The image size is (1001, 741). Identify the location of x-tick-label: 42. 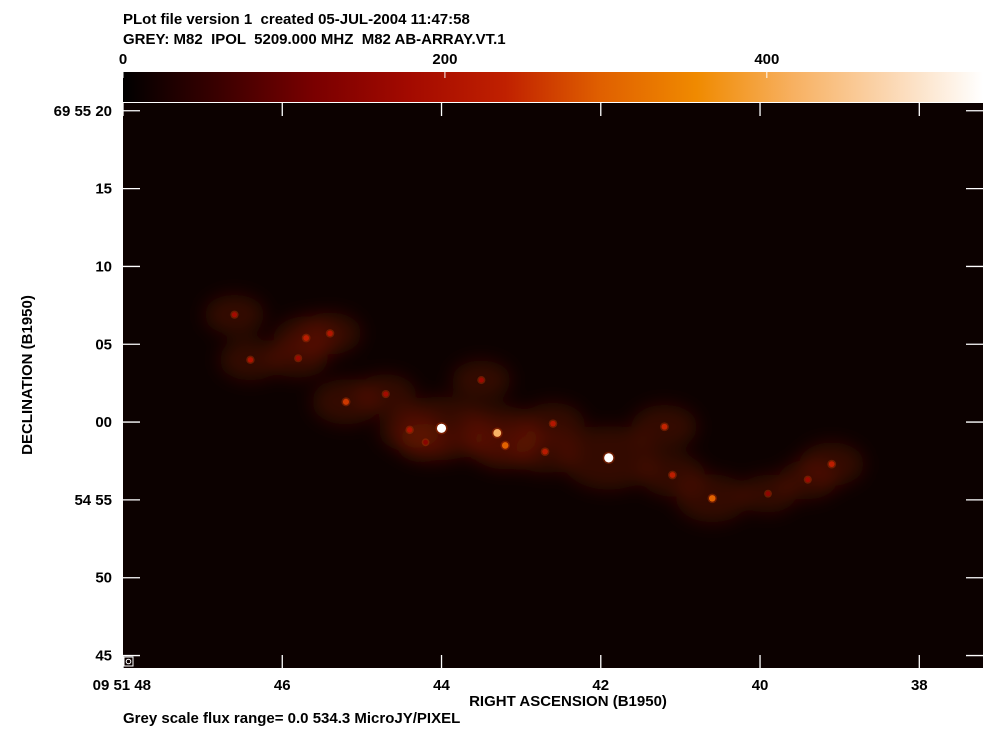
(600, 685).